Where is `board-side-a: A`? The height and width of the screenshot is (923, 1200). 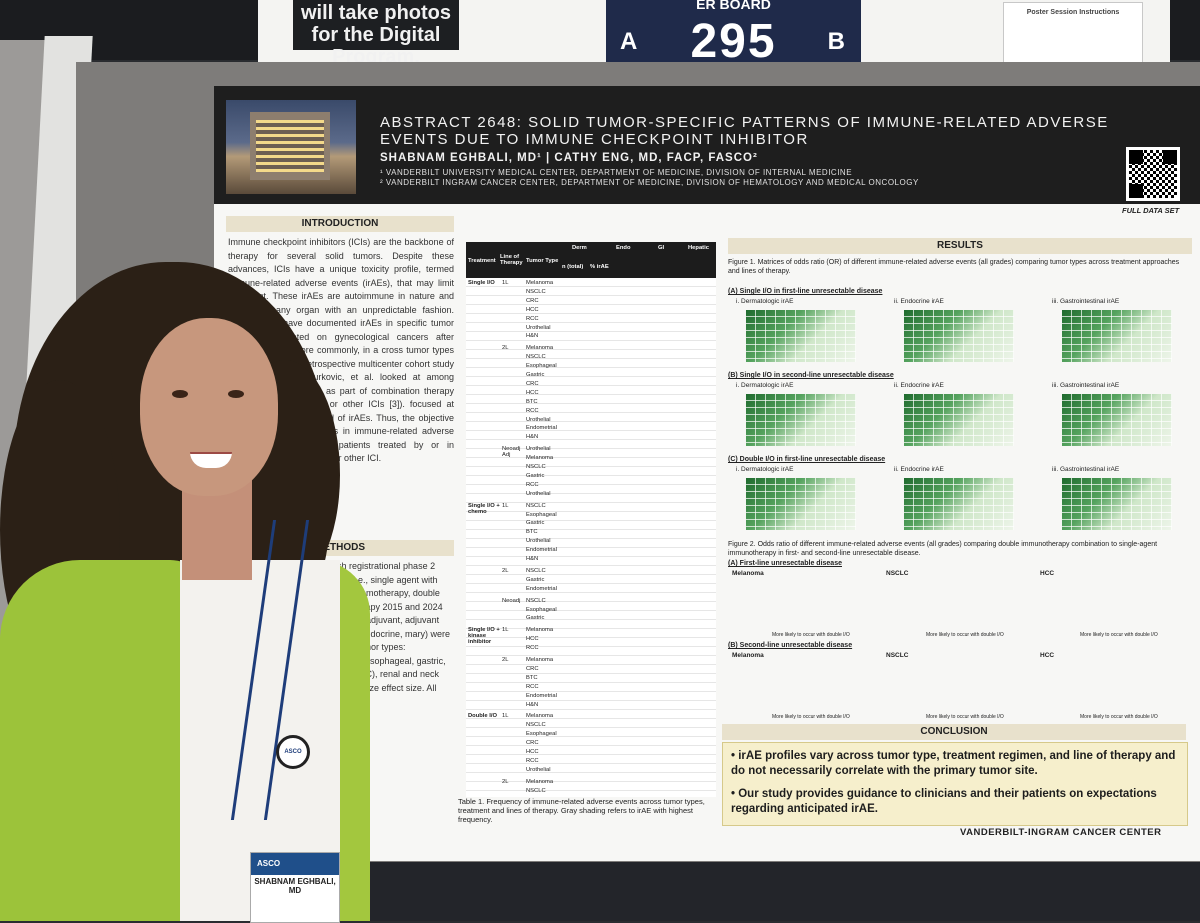 board-side-a: A is located at coordinates (629, 41).